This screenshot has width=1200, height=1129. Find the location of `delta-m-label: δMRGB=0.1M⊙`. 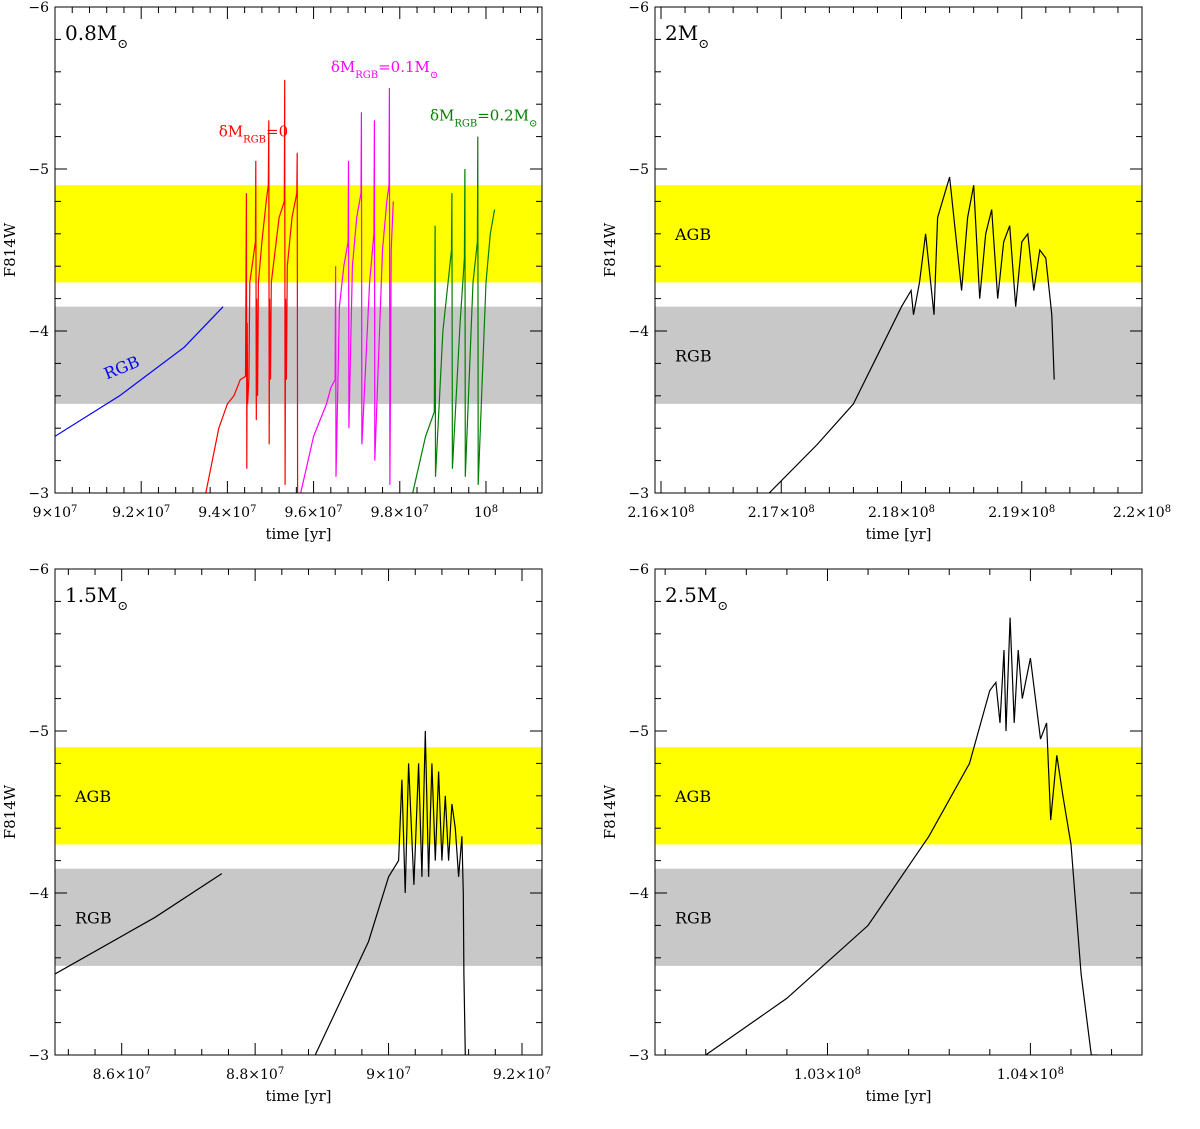

delta-m-label: δMRGB=0.1M⊙ is located at coordinates (384, 69).